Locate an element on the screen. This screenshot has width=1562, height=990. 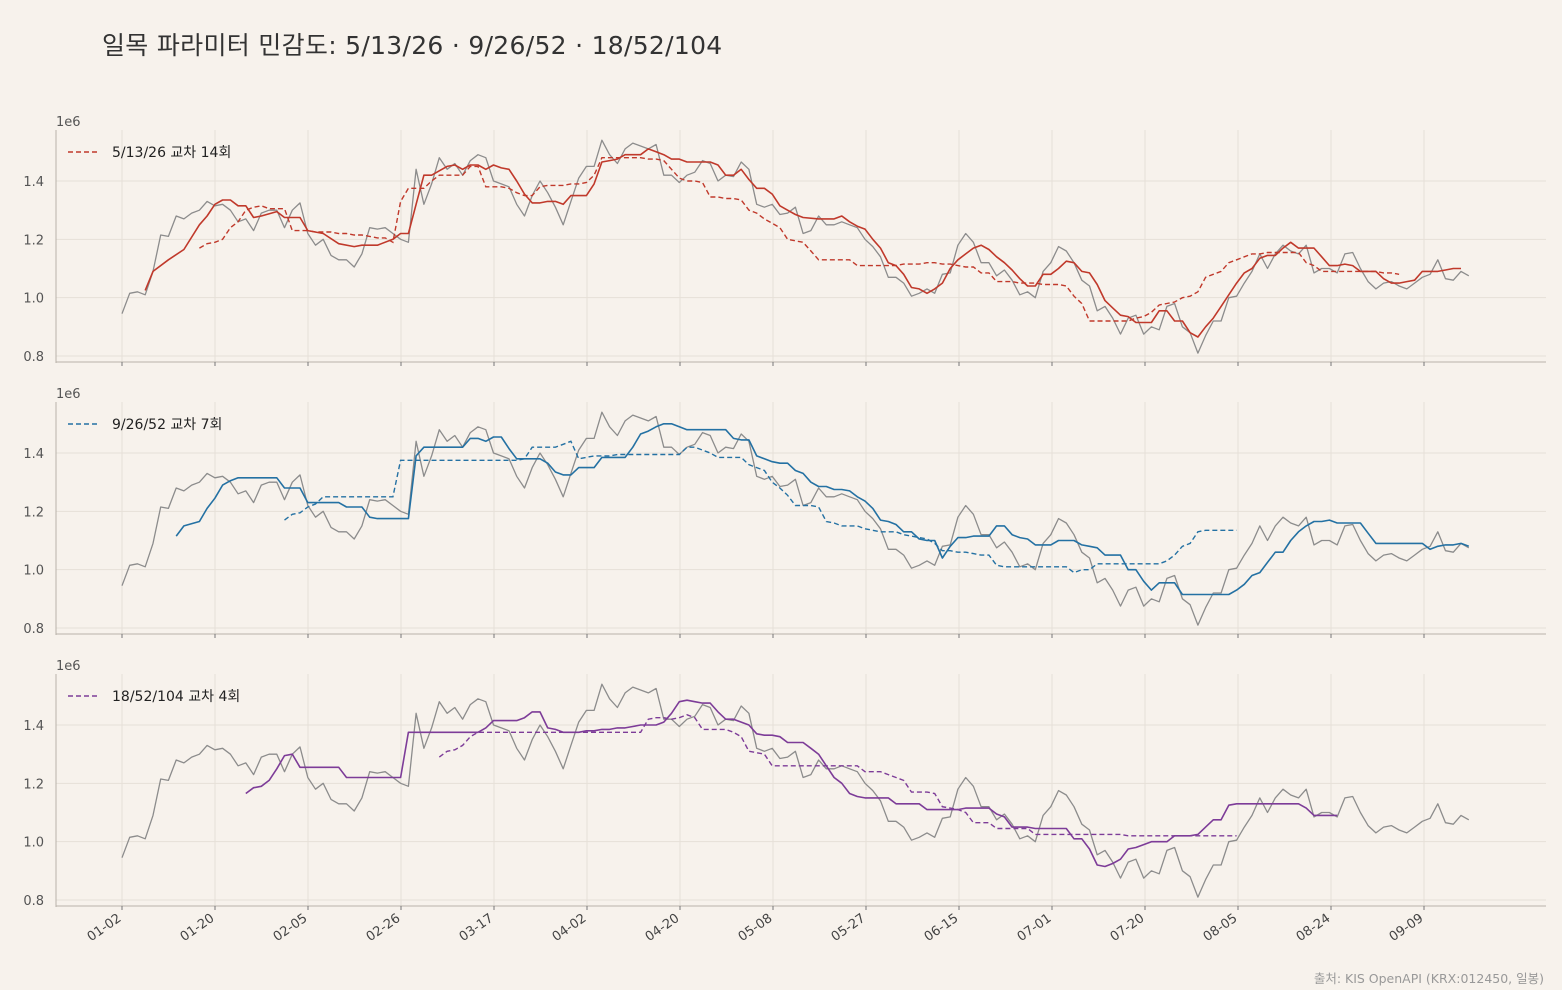
x-tick-label: 09-09 is located at coordinates (1407, 928).